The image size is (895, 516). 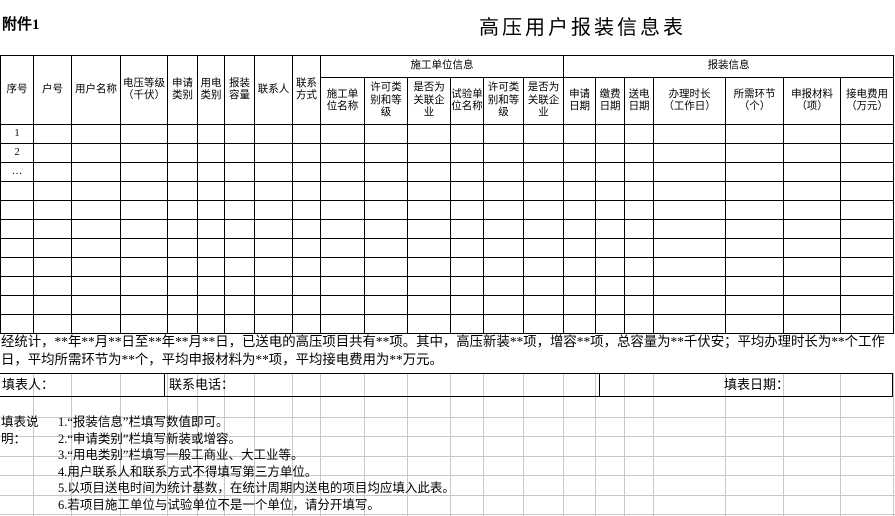 What do you see at coordinates (17, 153) in the screenshot?
I see `row-index-cell: 2` at bounding box center [17, 153].